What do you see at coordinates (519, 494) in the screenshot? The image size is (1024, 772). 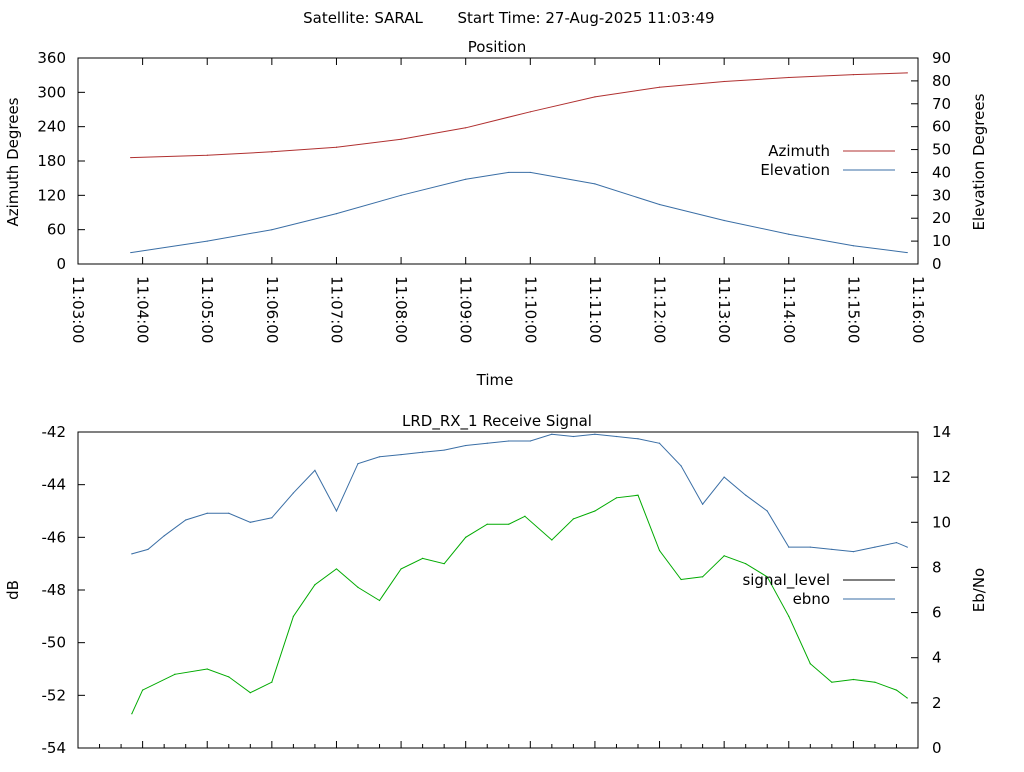 I see `series-line-ebno` at bounding box center [519, 494].